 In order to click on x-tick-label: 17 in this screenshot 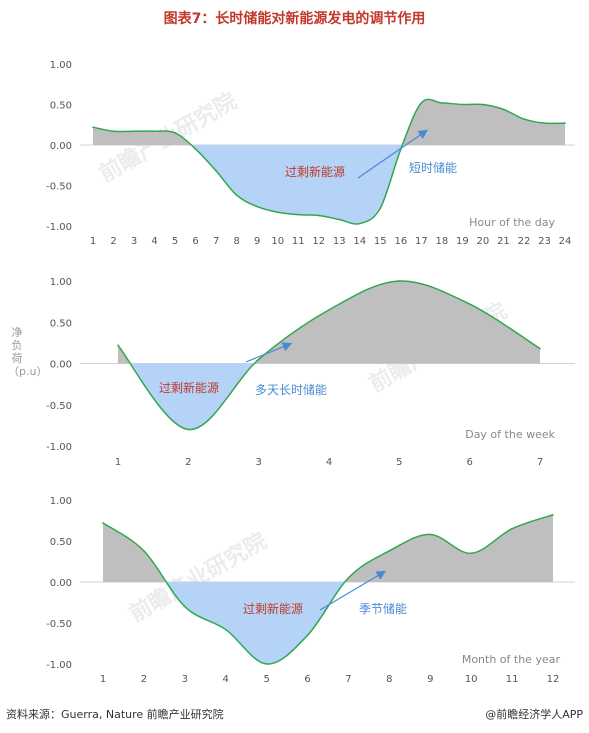, I will do `click(421, 241)`.